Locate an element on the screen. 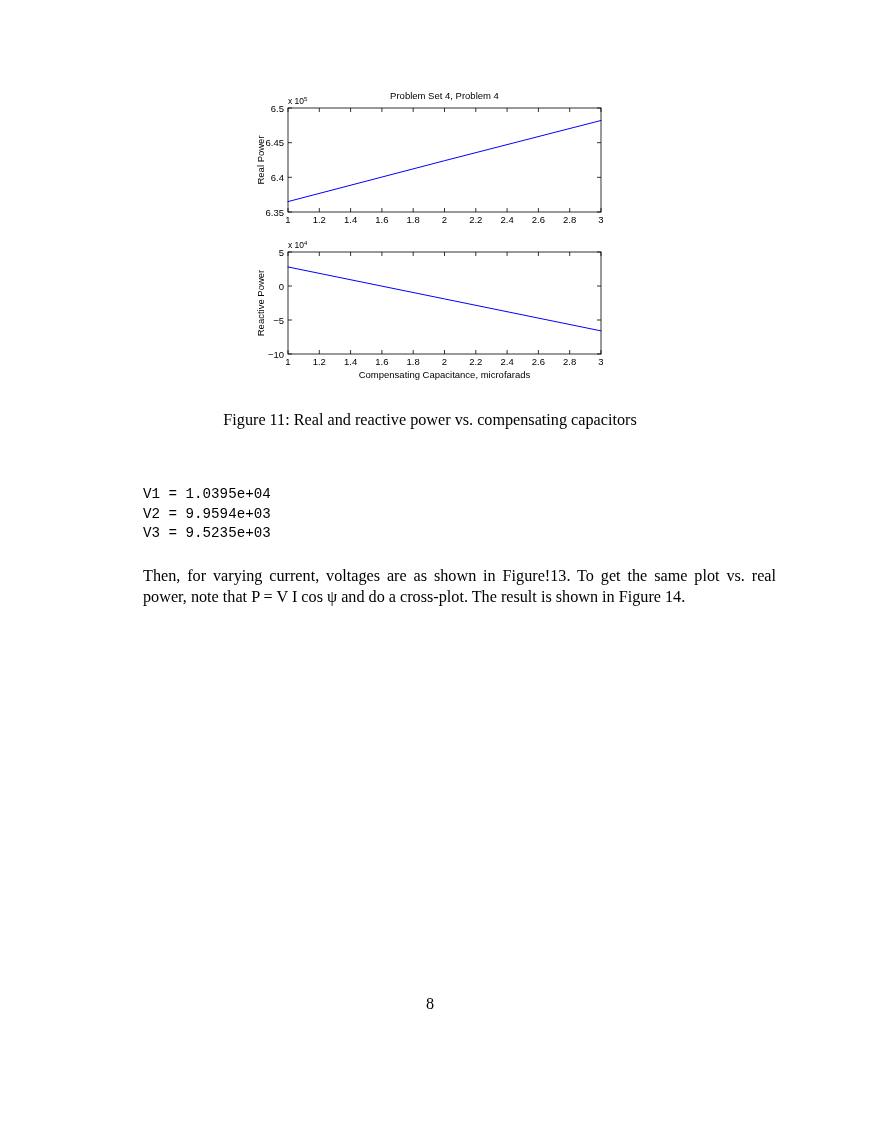  y-tick-label: 6.4 is located at coordinates (277, 177).